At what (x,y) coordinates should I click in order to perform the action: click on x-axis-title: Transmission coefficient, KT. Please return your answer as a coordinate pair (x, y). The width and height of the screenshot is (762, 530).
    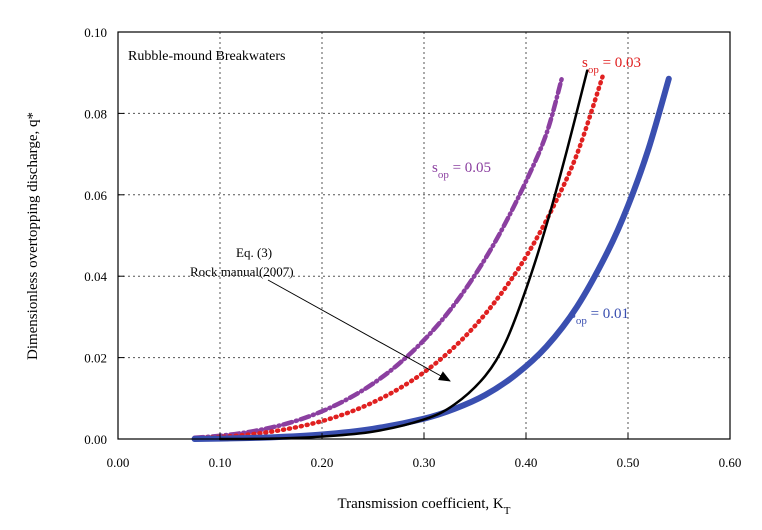
    Looking at the image, I should click on (424, 506).